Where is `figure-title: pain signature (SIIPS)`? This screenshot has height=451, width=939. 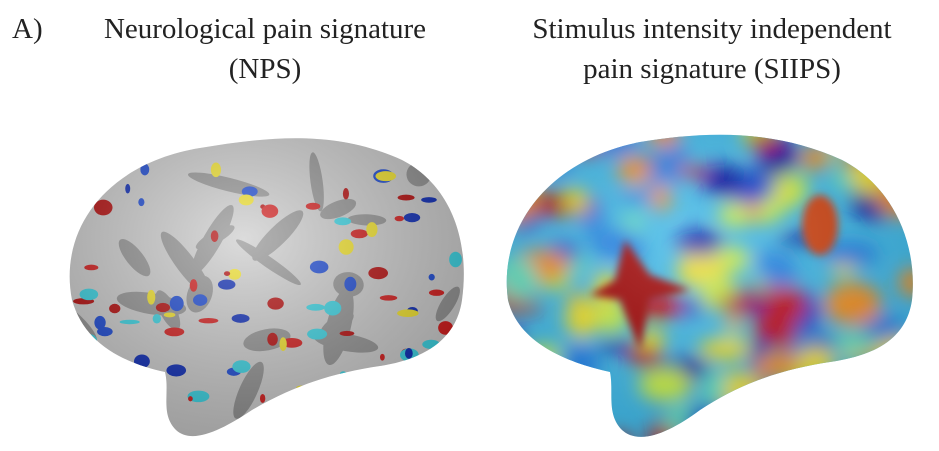 figure-title: pain signature (SIIPS) is located at coordinates (712, 69).